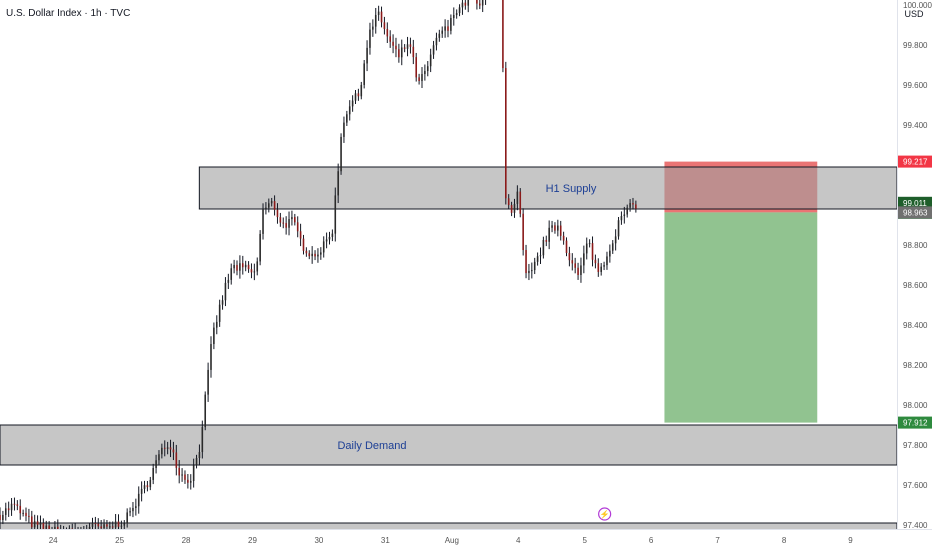  Describe the element at coordinates (741, 317) in the screenshot. I see `position-target-zone` at that location.